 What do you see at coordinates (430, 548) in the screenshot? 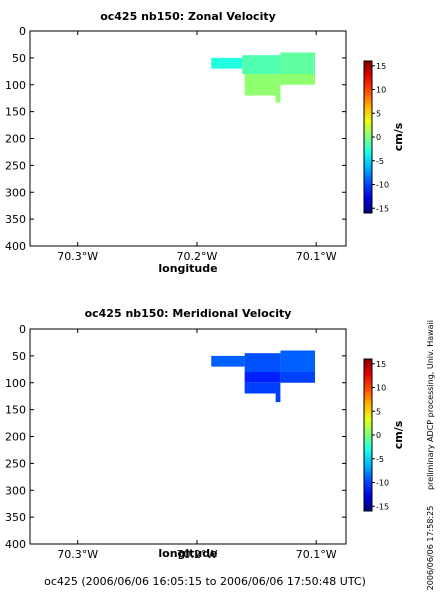
I see `timestamp: 2006/06/06 17:58:25` at bounding box center [430, 548].